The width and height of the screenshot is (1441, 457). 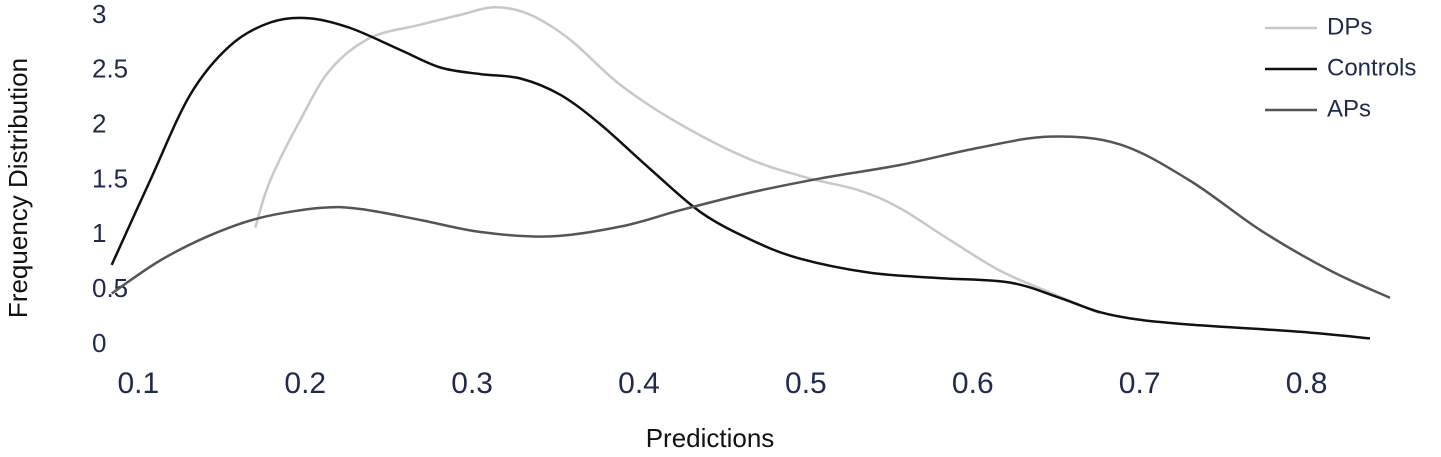 What do you see at coordinates (305, 383) in the screenshot?
I see `x-tick-label: 0.2` at bounding box center [305, 383].